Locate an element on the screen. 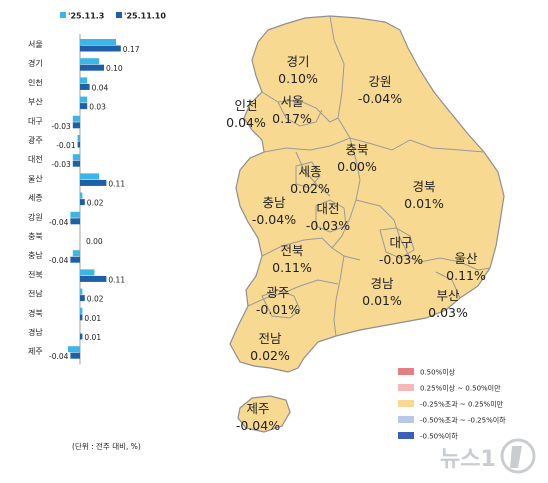 The height and width of the screenshot is (483, 548). data-label: -0.01 is located at coordinates (66, 145).